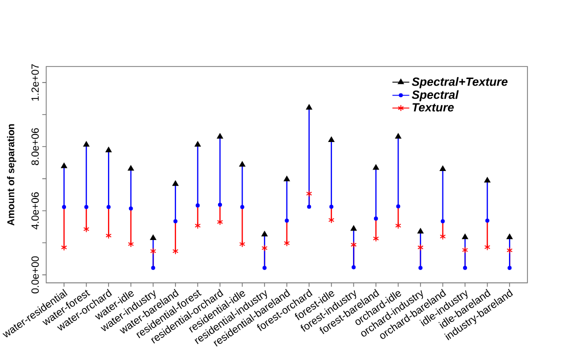 The width and height of the screenshot is (576, 348). Describe the element at coordinates (35, 82) in the screenshot. I see `y-tick-label: 1.2e+07` at that location.